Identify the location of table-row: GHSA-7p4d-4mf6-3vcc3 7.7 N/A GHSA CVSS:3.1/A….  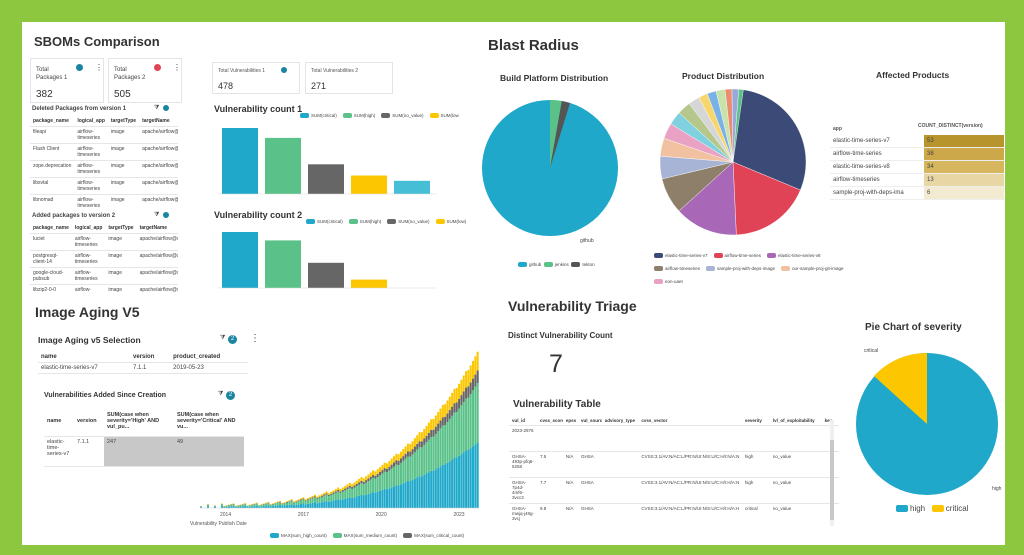
(674, 490).